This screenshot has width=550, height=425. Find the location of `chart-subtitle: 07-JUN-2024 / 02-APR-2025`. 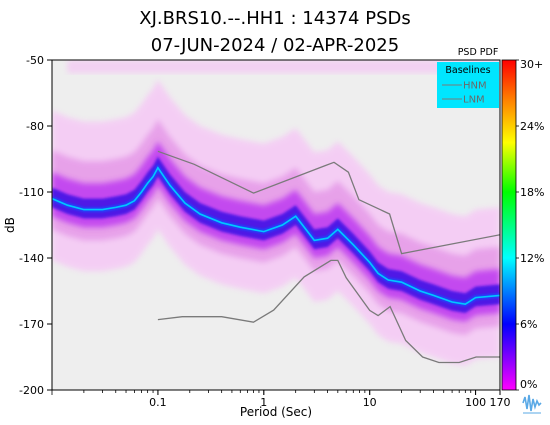

chart-subtitle: 07-JUN-2024 / 02-APR-2025 is located at coordinates (275, 45).